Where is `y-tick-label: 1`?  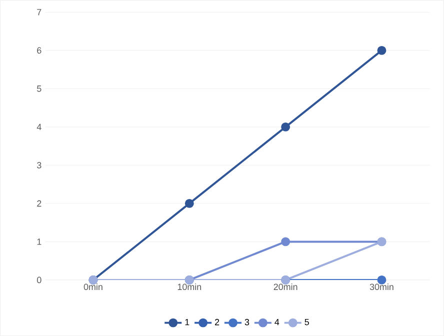 y-tick-label: 1 is located at coordinates (39, 241).